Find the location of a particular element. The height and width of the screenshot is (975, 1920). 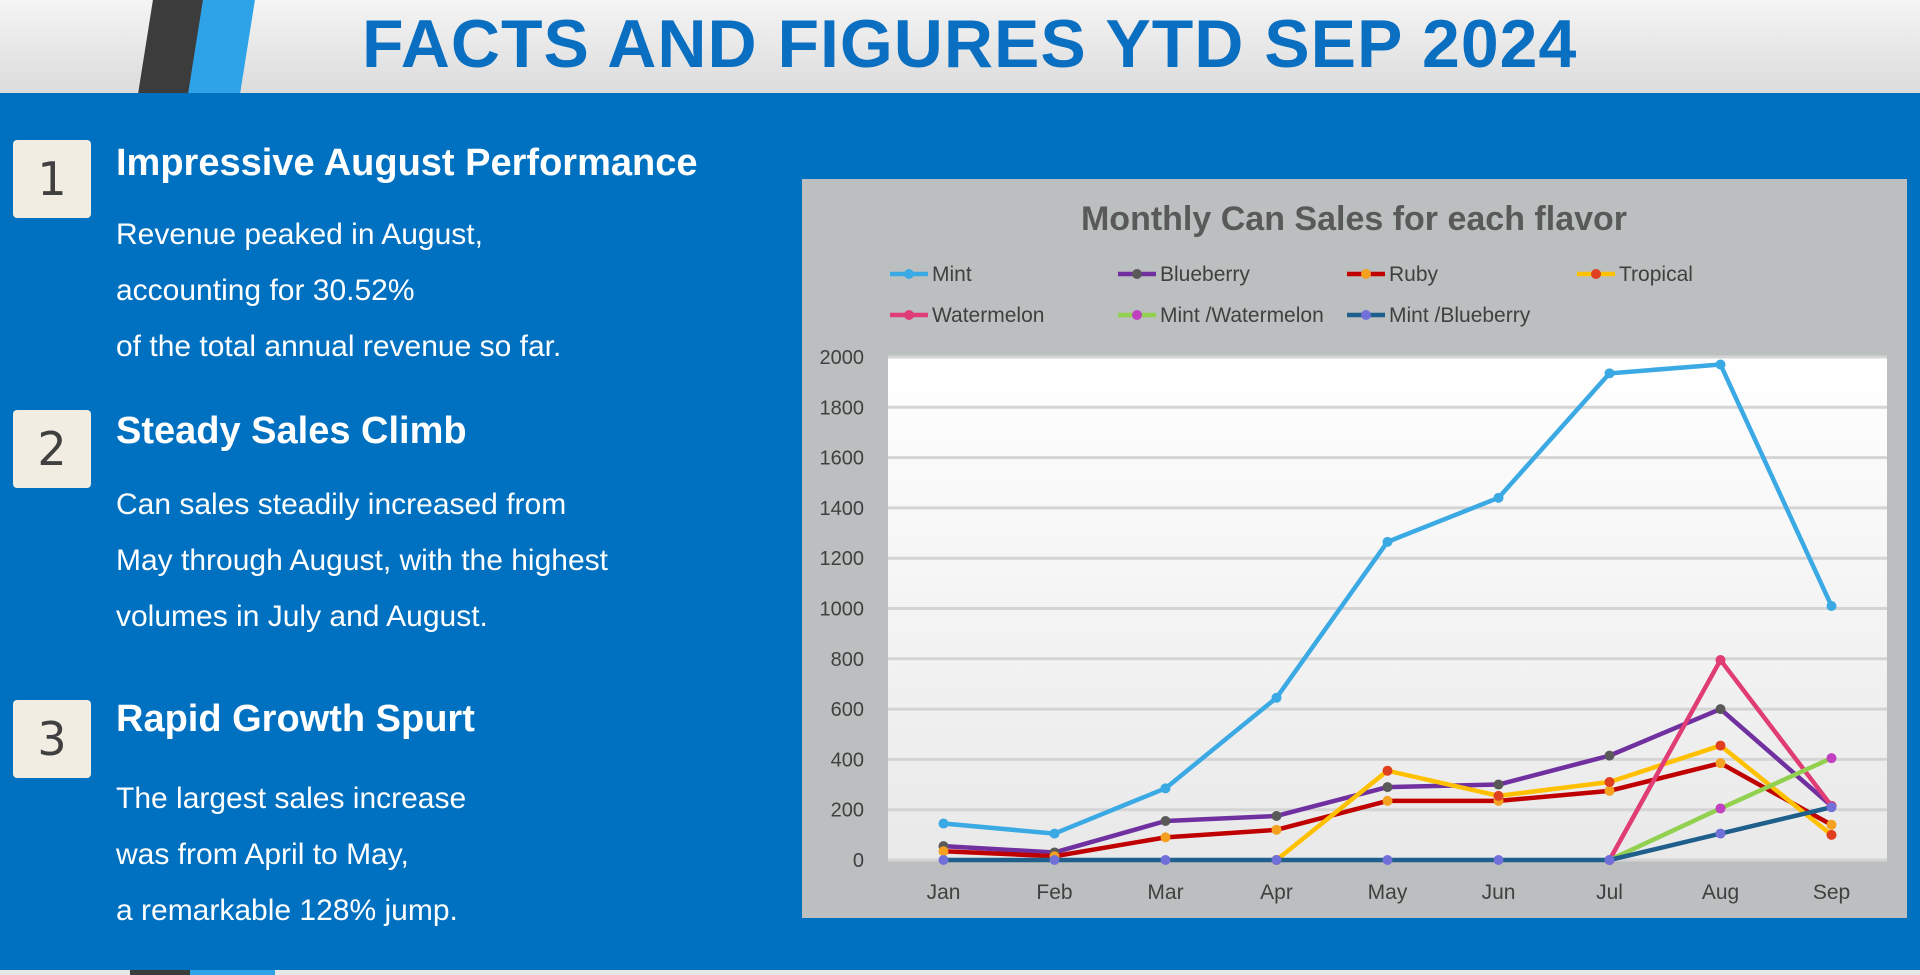

series-mint-blueberry is located at coordinates (1387, 833).